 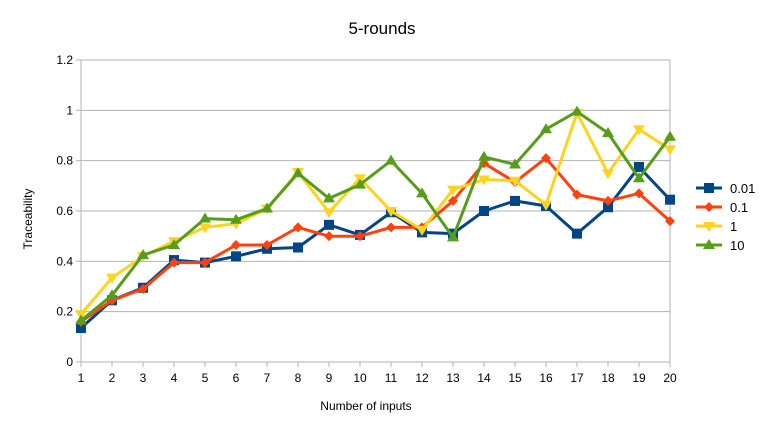 I want to click on chart-title: 5-rounds, so click(x=381, y=28).